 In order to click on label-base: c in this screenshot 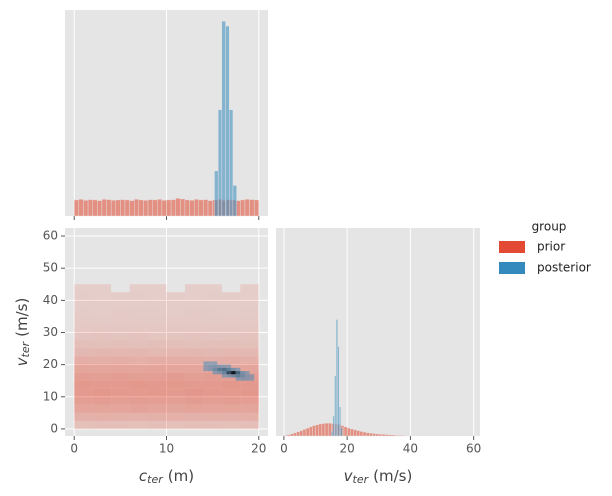, I will do `click(143, 476)`.